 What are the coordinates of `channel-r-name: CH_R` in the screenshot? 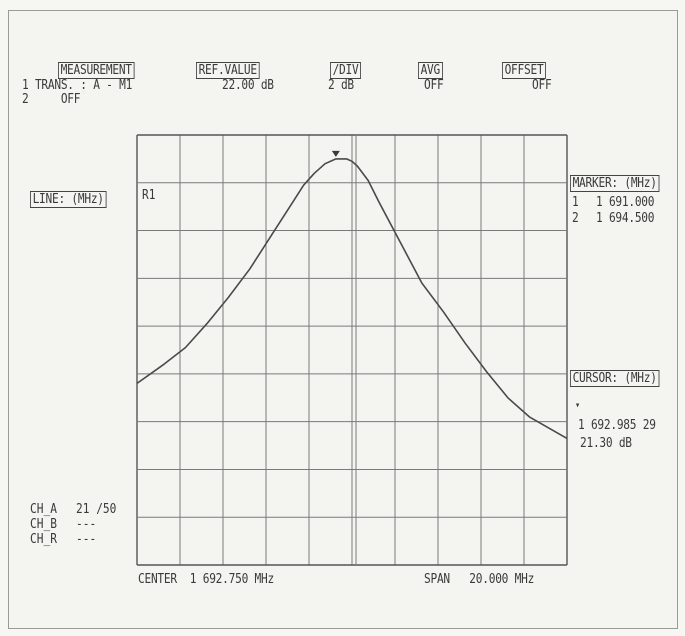 It's located at (43, 539).